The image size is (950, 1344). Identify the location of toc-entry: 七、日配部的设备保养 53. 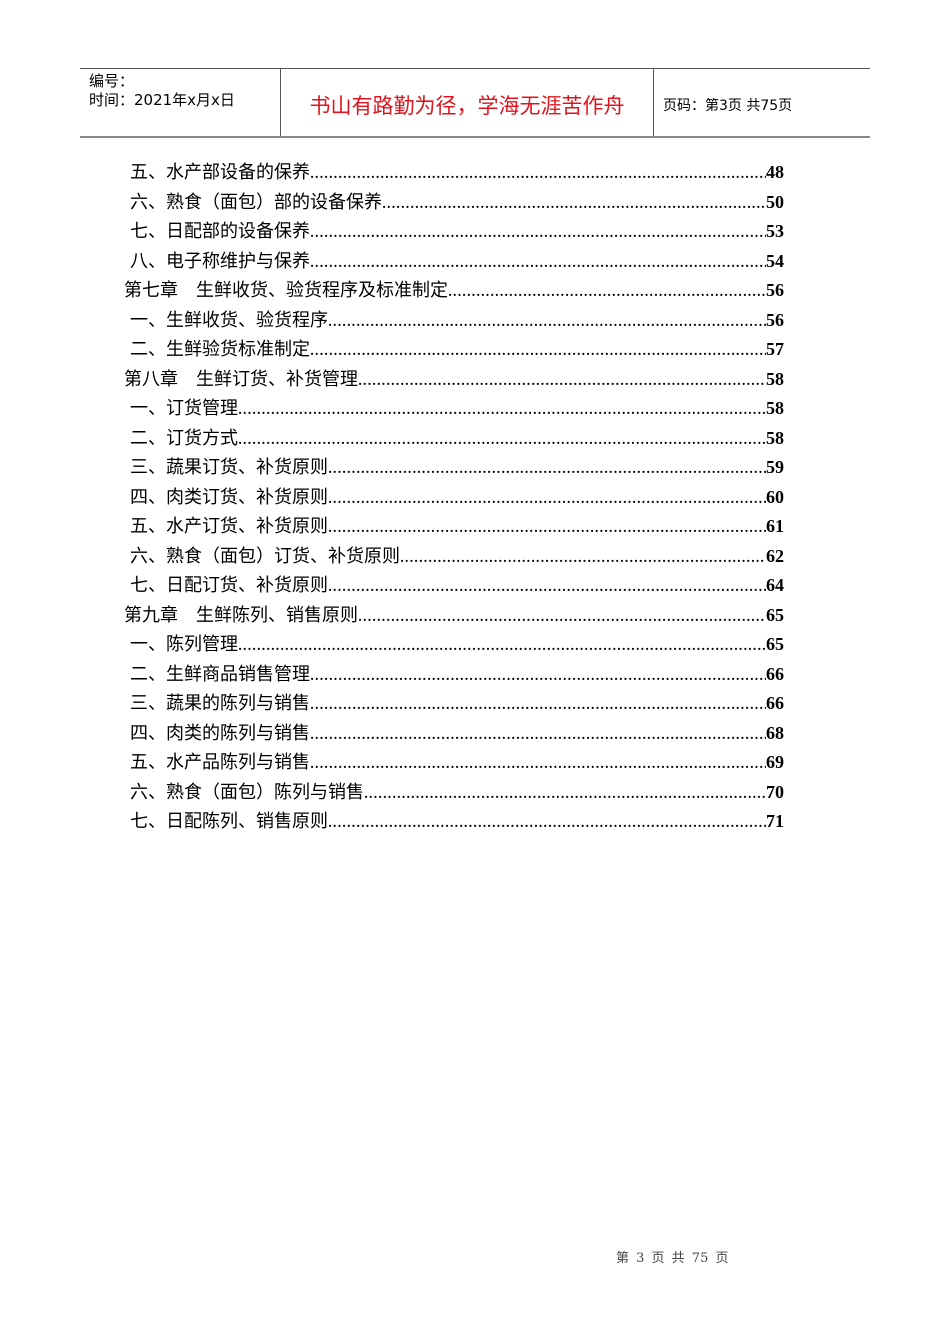
(454, 232).